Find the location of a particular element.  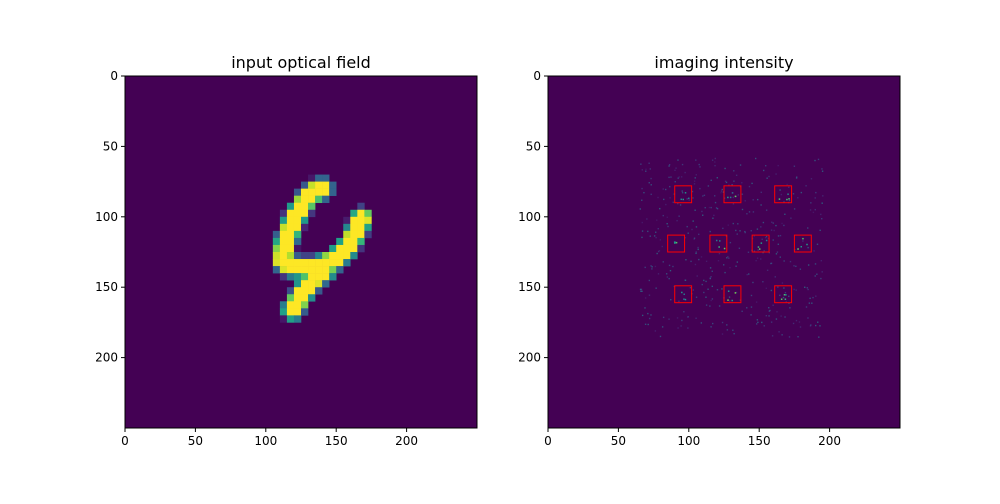

y-tick-label: 150 is located at coordinates (106, 287).